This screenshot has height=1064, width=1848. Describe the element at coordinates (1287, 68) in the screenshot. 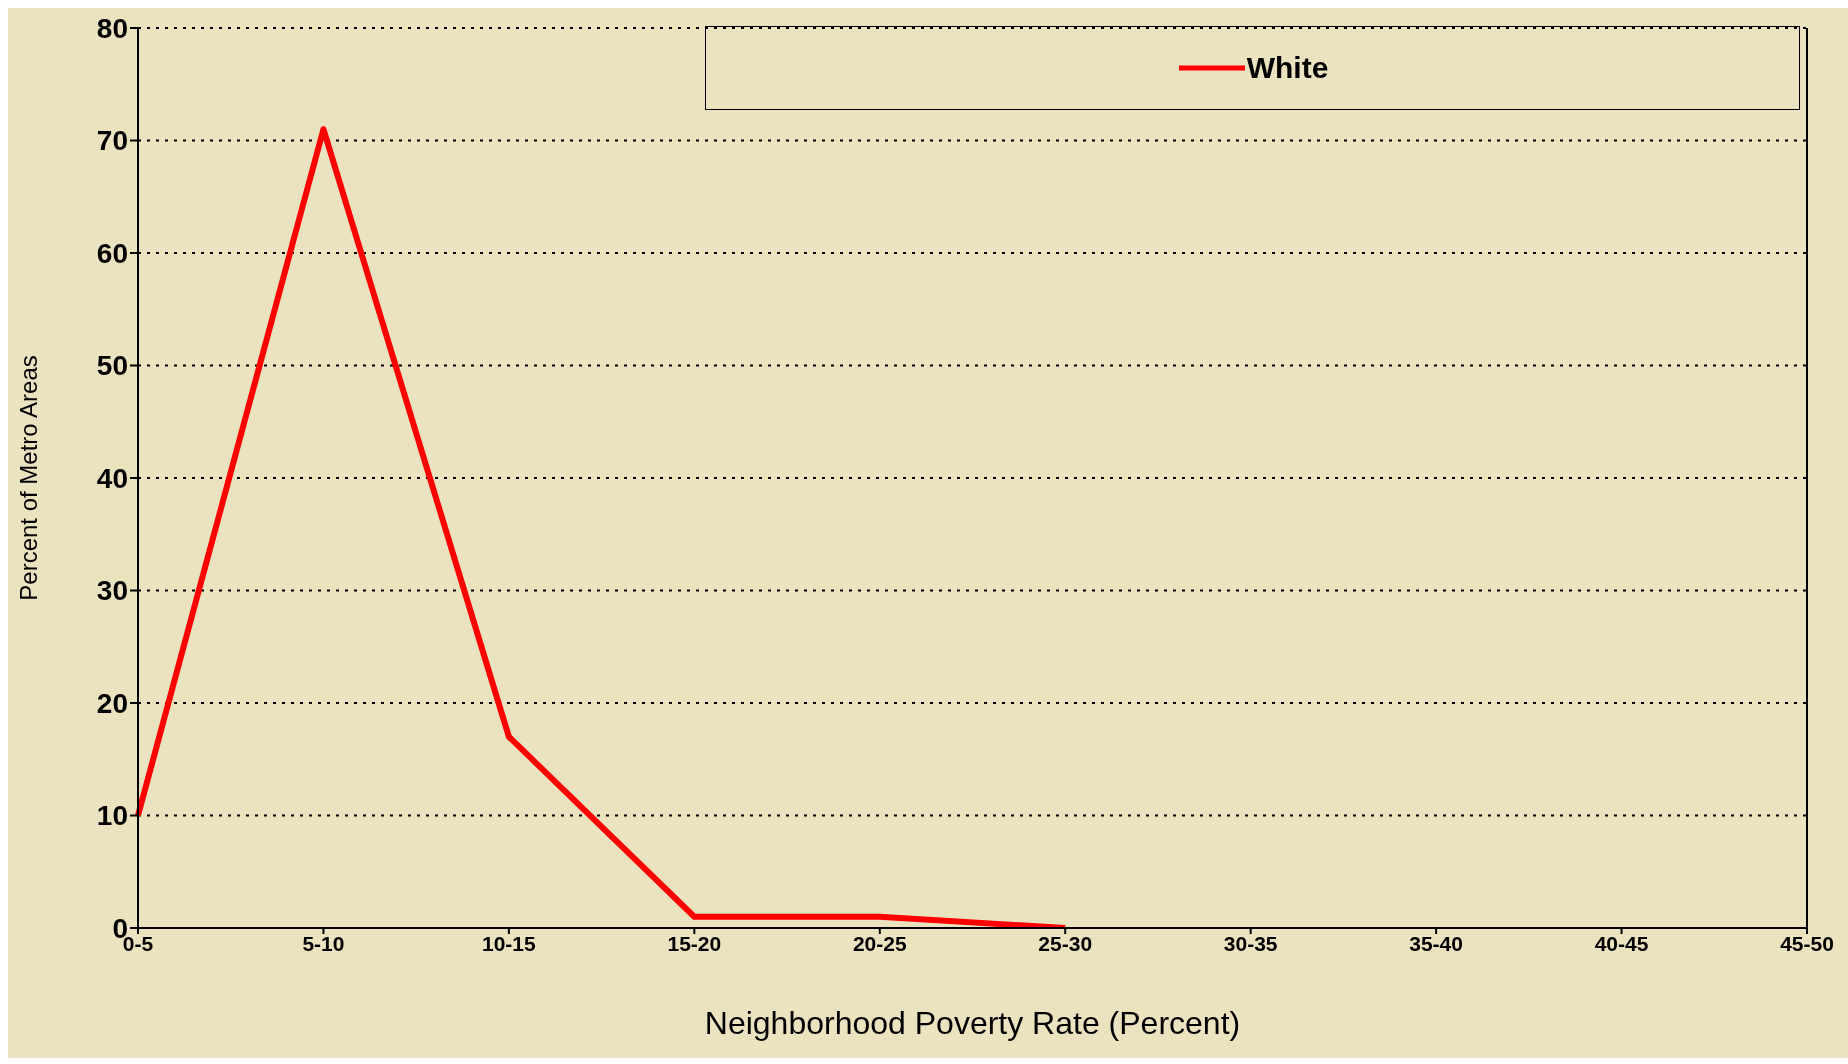

I see `legend-label: White` at that location.